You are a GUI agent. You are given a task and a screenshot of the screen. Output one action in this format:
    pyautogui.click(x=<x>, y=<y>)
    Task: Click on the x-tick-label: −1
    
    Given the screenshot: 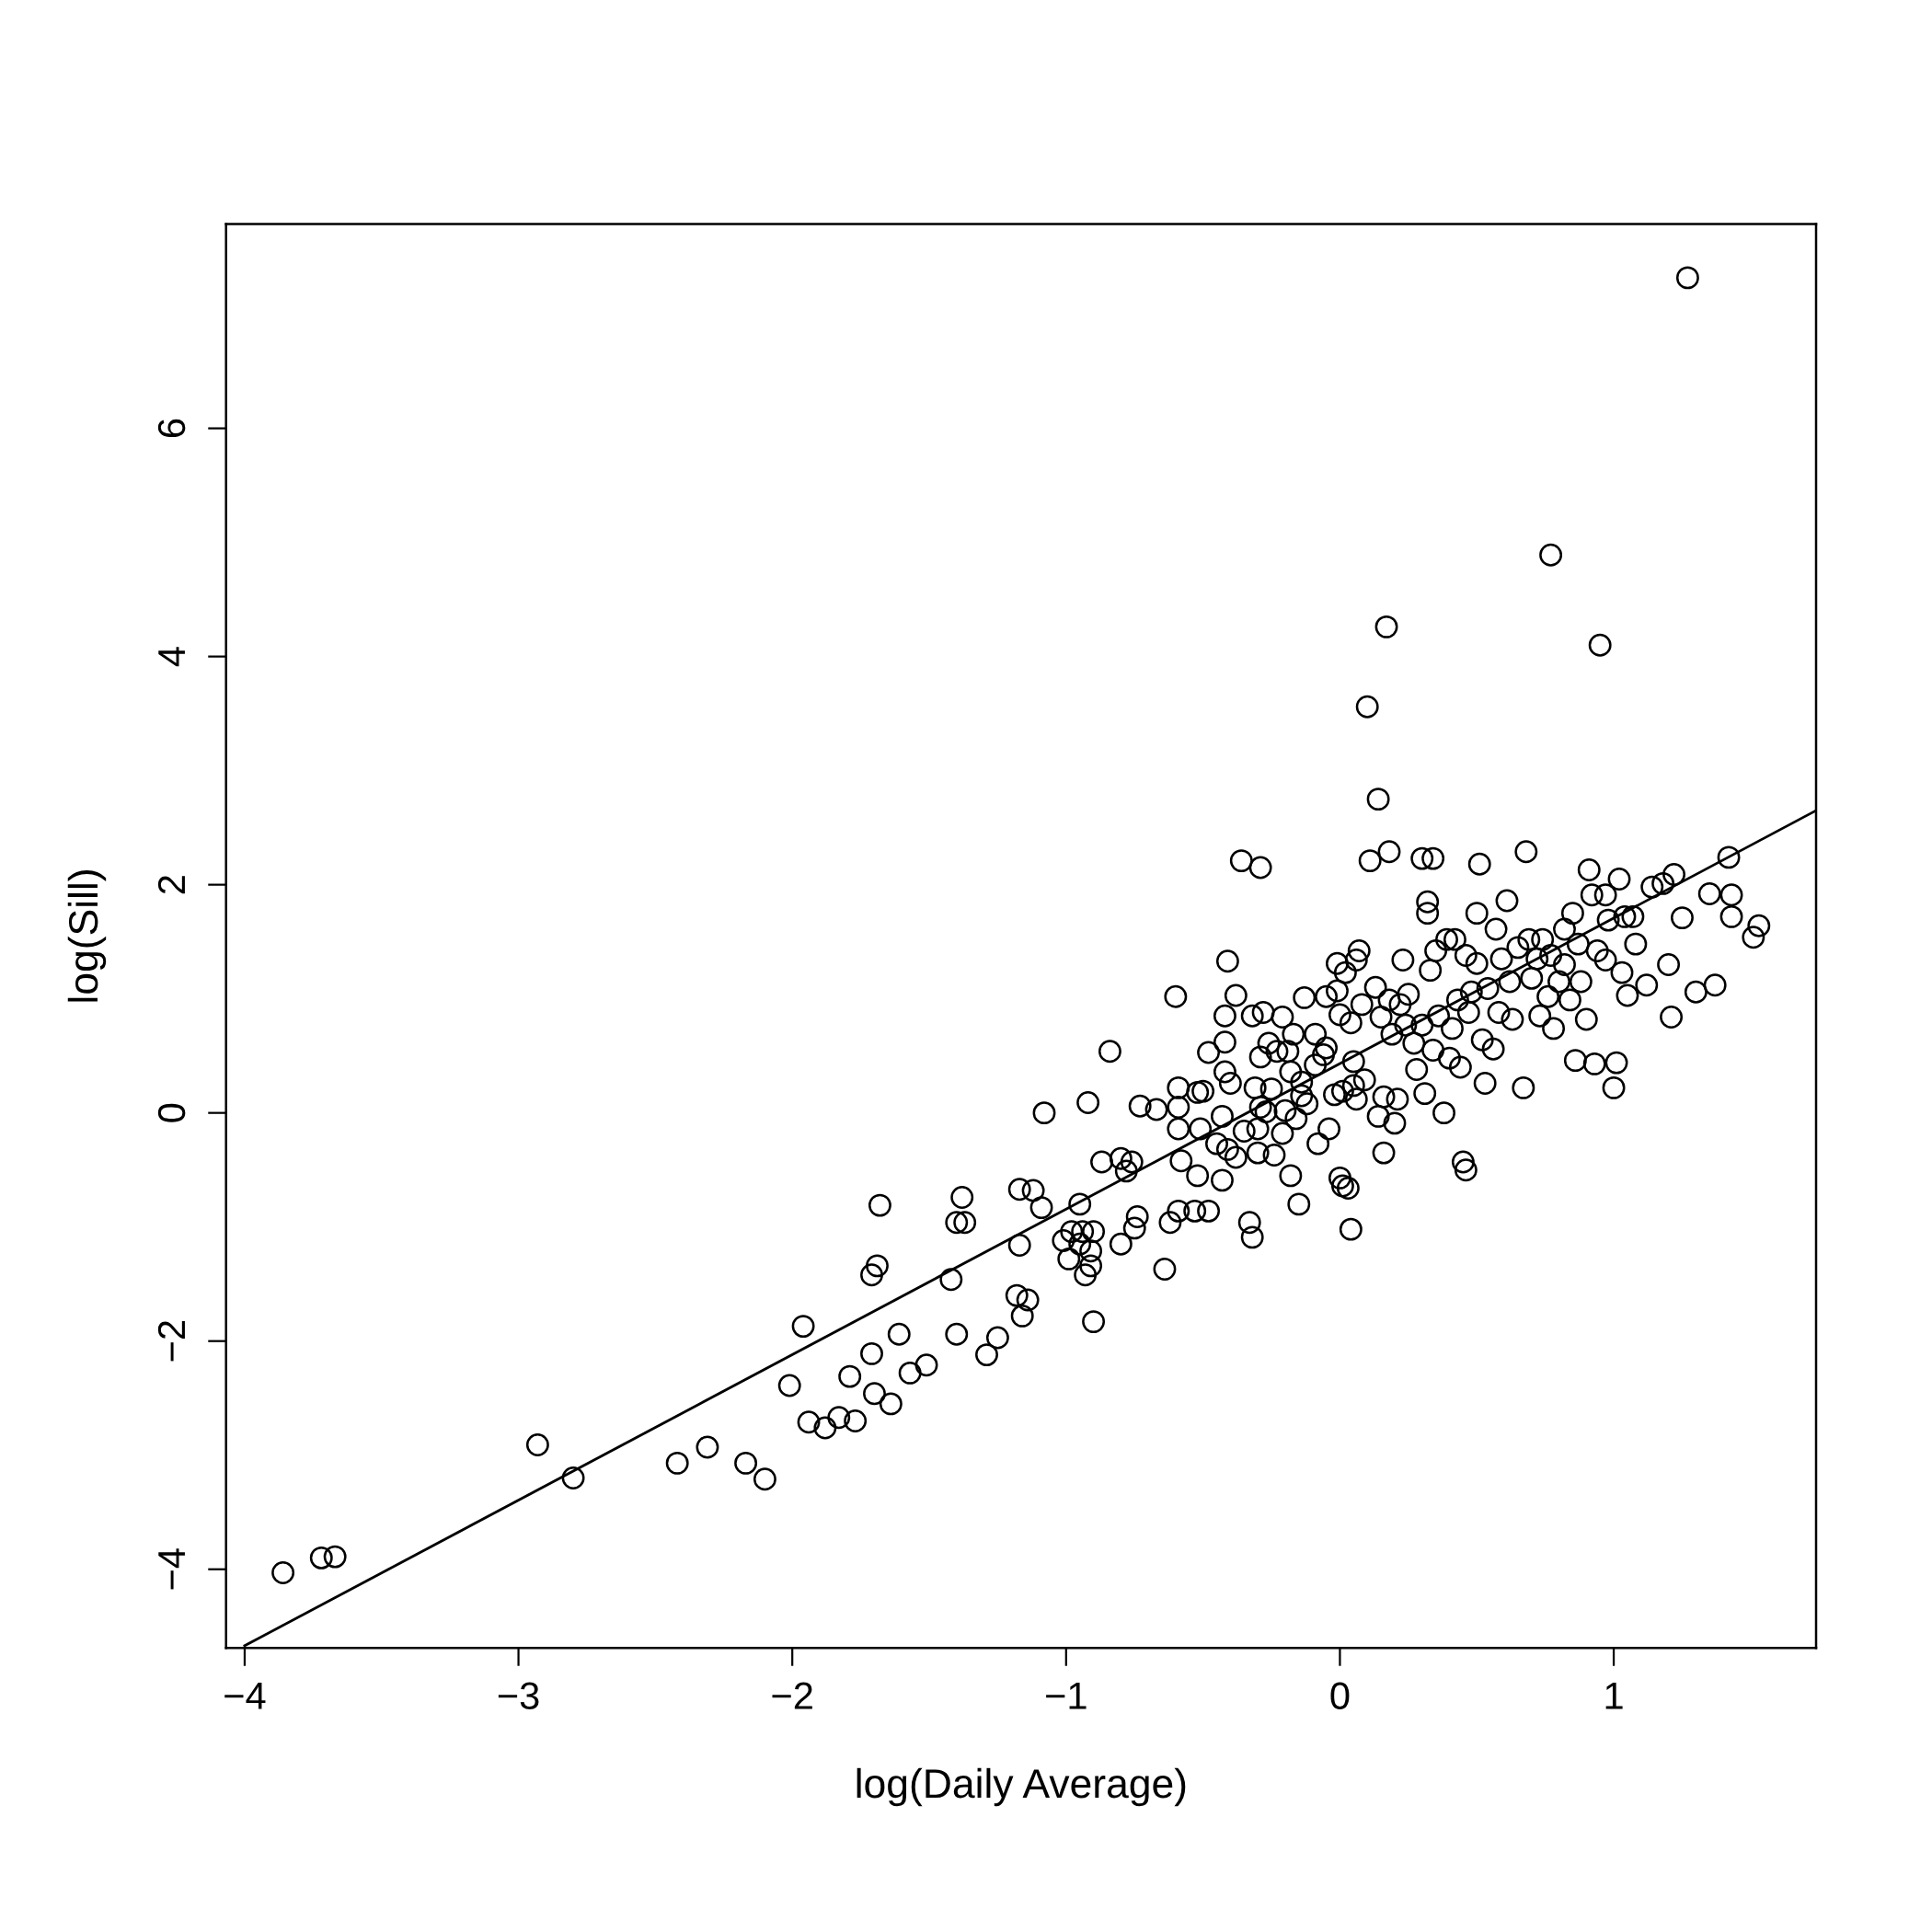 What is the action you would take?
    pyautogui.click(x=1066, y=1695)
    